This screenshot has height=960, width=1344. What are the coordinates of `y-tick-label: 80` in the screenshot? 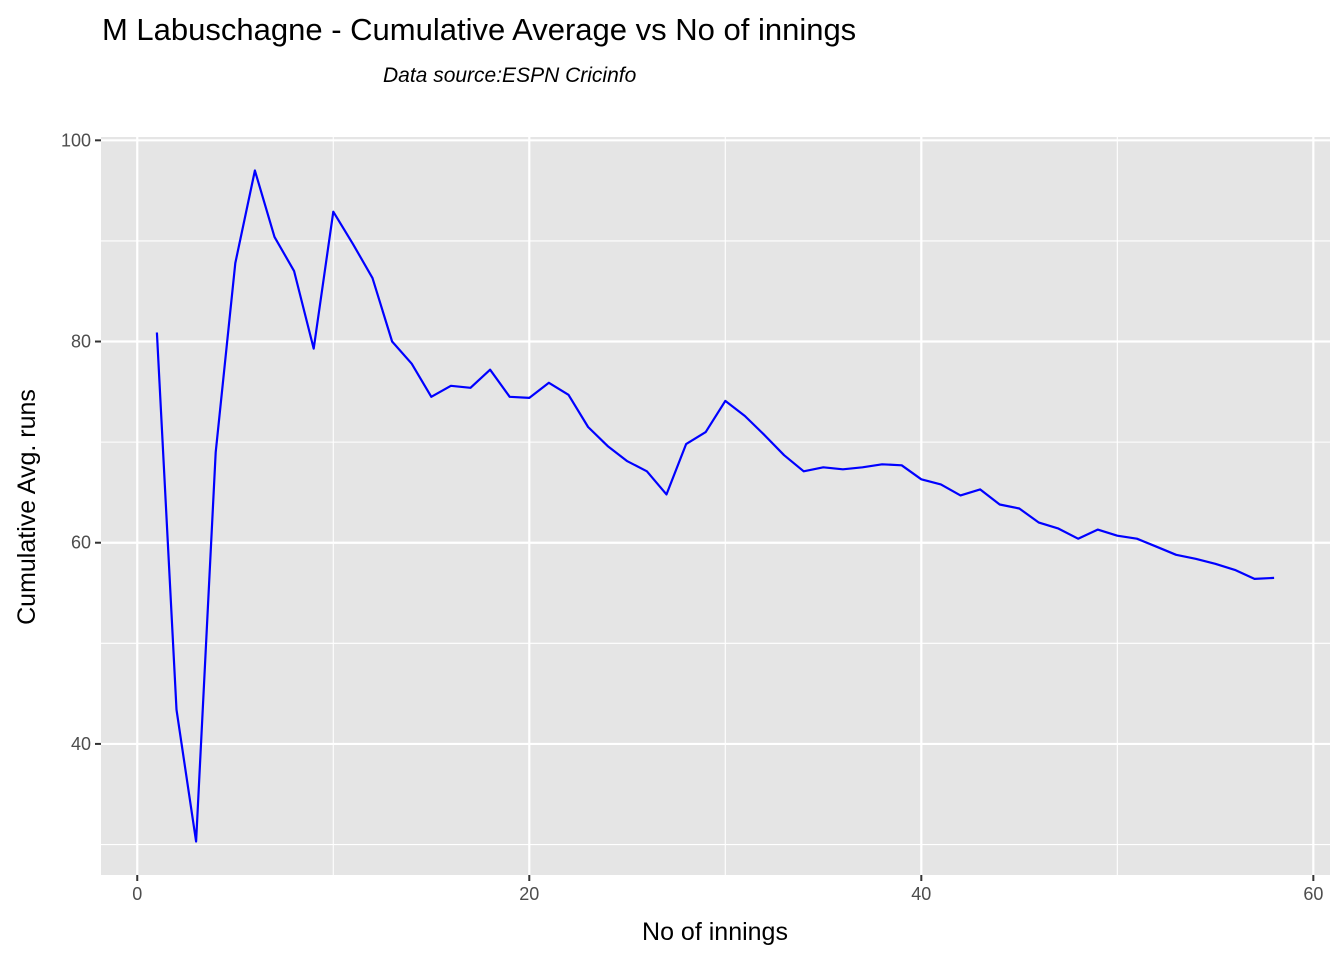 It's located at (81, 342).